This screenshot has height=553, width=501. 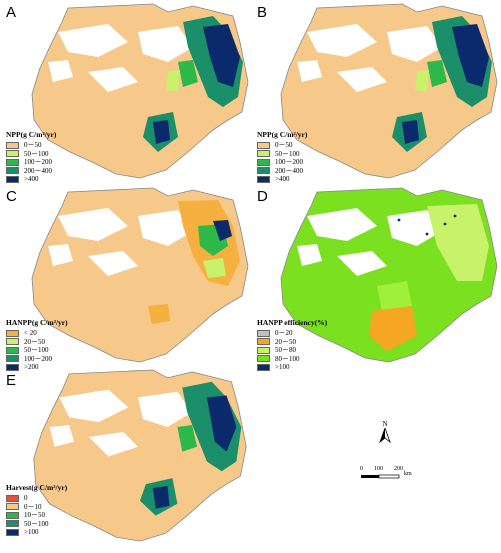 I want to click on map-c-region, so click(x=140, y=275).